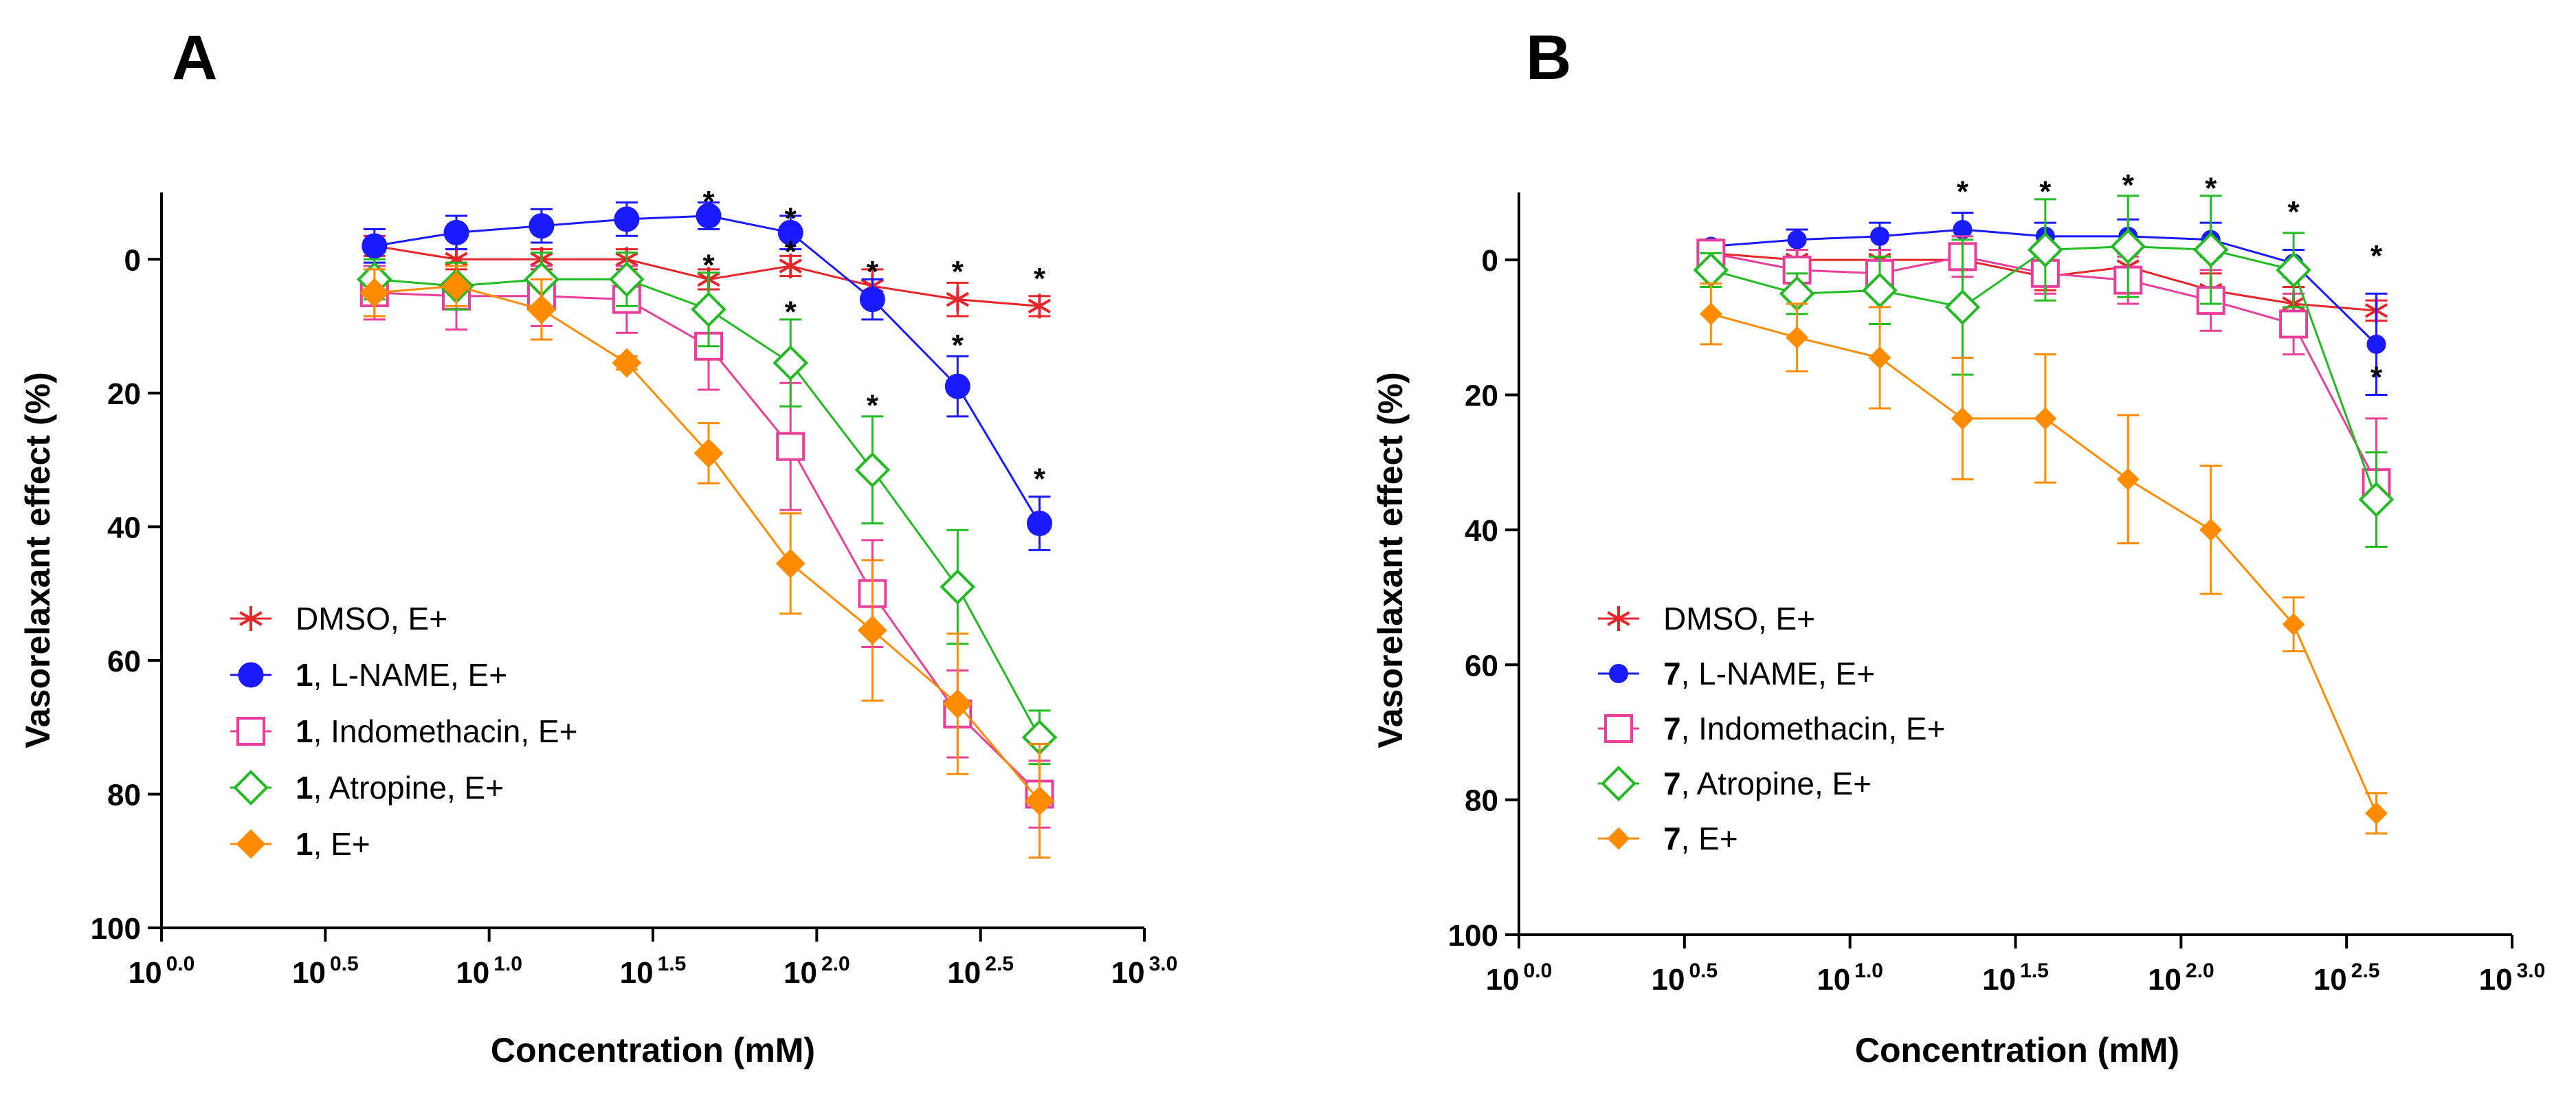 This screenshot has width=2576, height=1110. I want to click on x-tick-exponent: 3.0, so click(1163, 964).